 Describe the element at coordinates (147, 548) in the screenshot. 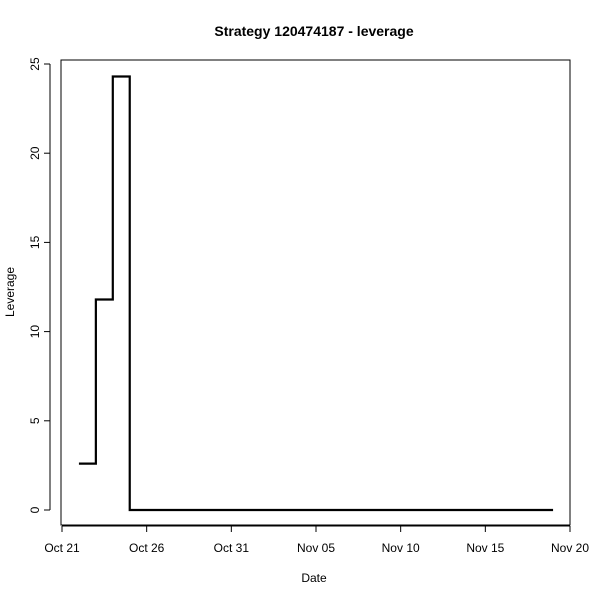

I see `x-tick-label: Oct 26` at that location.